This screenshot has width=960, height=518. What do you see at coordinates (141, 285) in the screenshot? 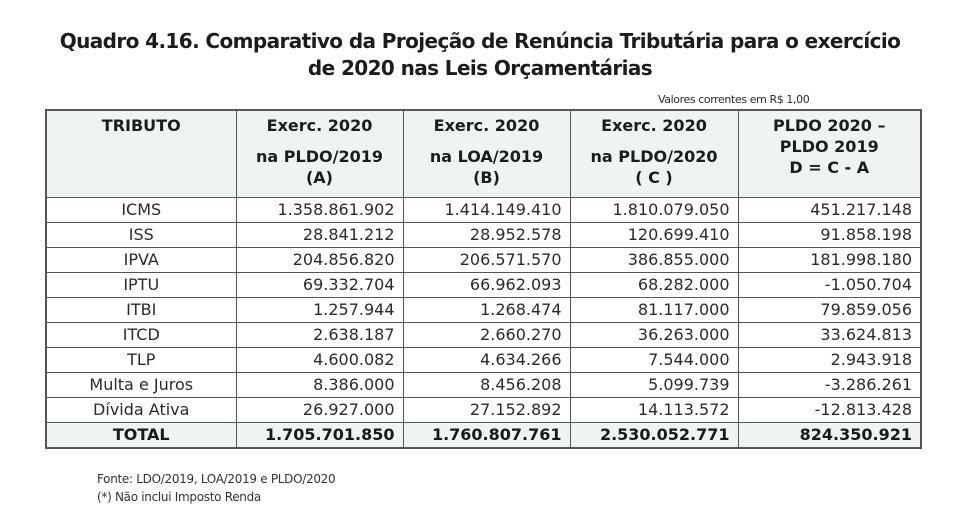
I see `cell-tributo: IPTU` at bounding box center [141, 285].